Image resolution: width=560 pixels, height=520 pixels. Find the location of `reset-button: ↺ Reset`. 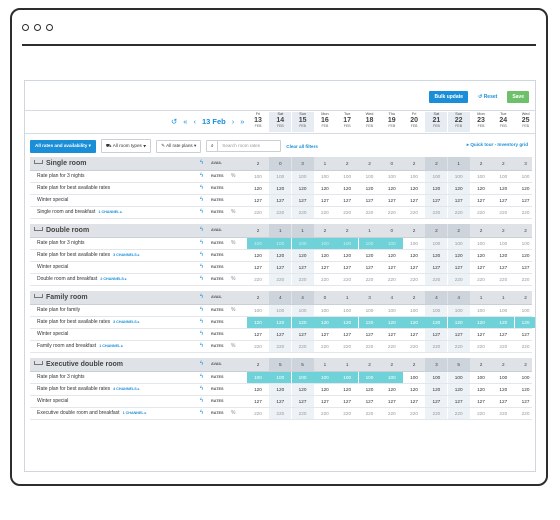

reset-button: ↺ Reset is located at coordinates (488, 97).